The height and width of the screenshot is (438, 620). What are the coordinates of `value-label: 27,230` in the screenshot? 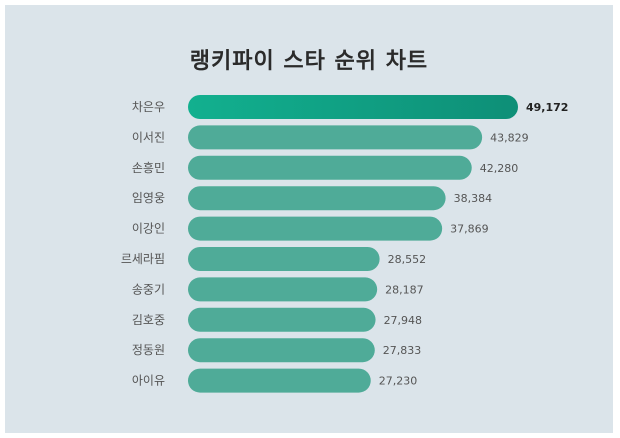 It's located at (398, 381).